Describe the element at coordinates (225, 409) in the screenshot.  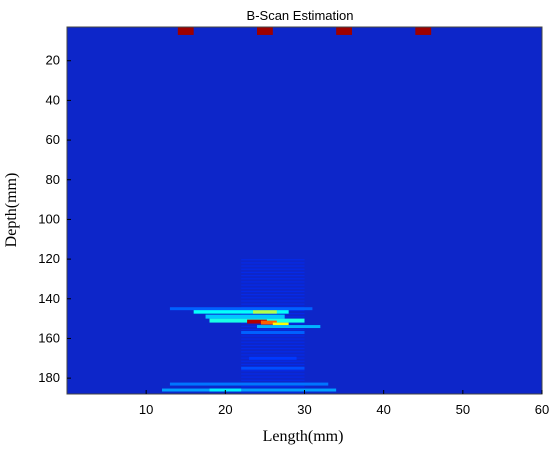
I see `x-tick-label: 20` at that location.